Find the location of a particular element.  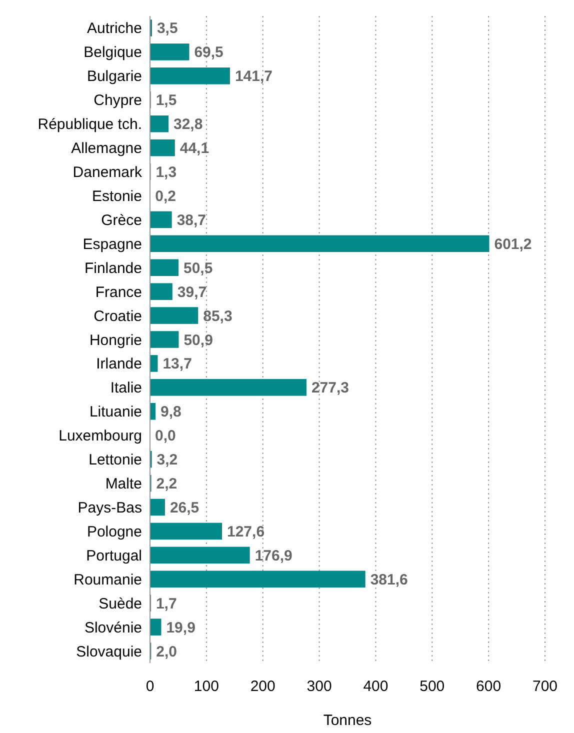

data-label: 127,6 is located at coordinates (246, 531).